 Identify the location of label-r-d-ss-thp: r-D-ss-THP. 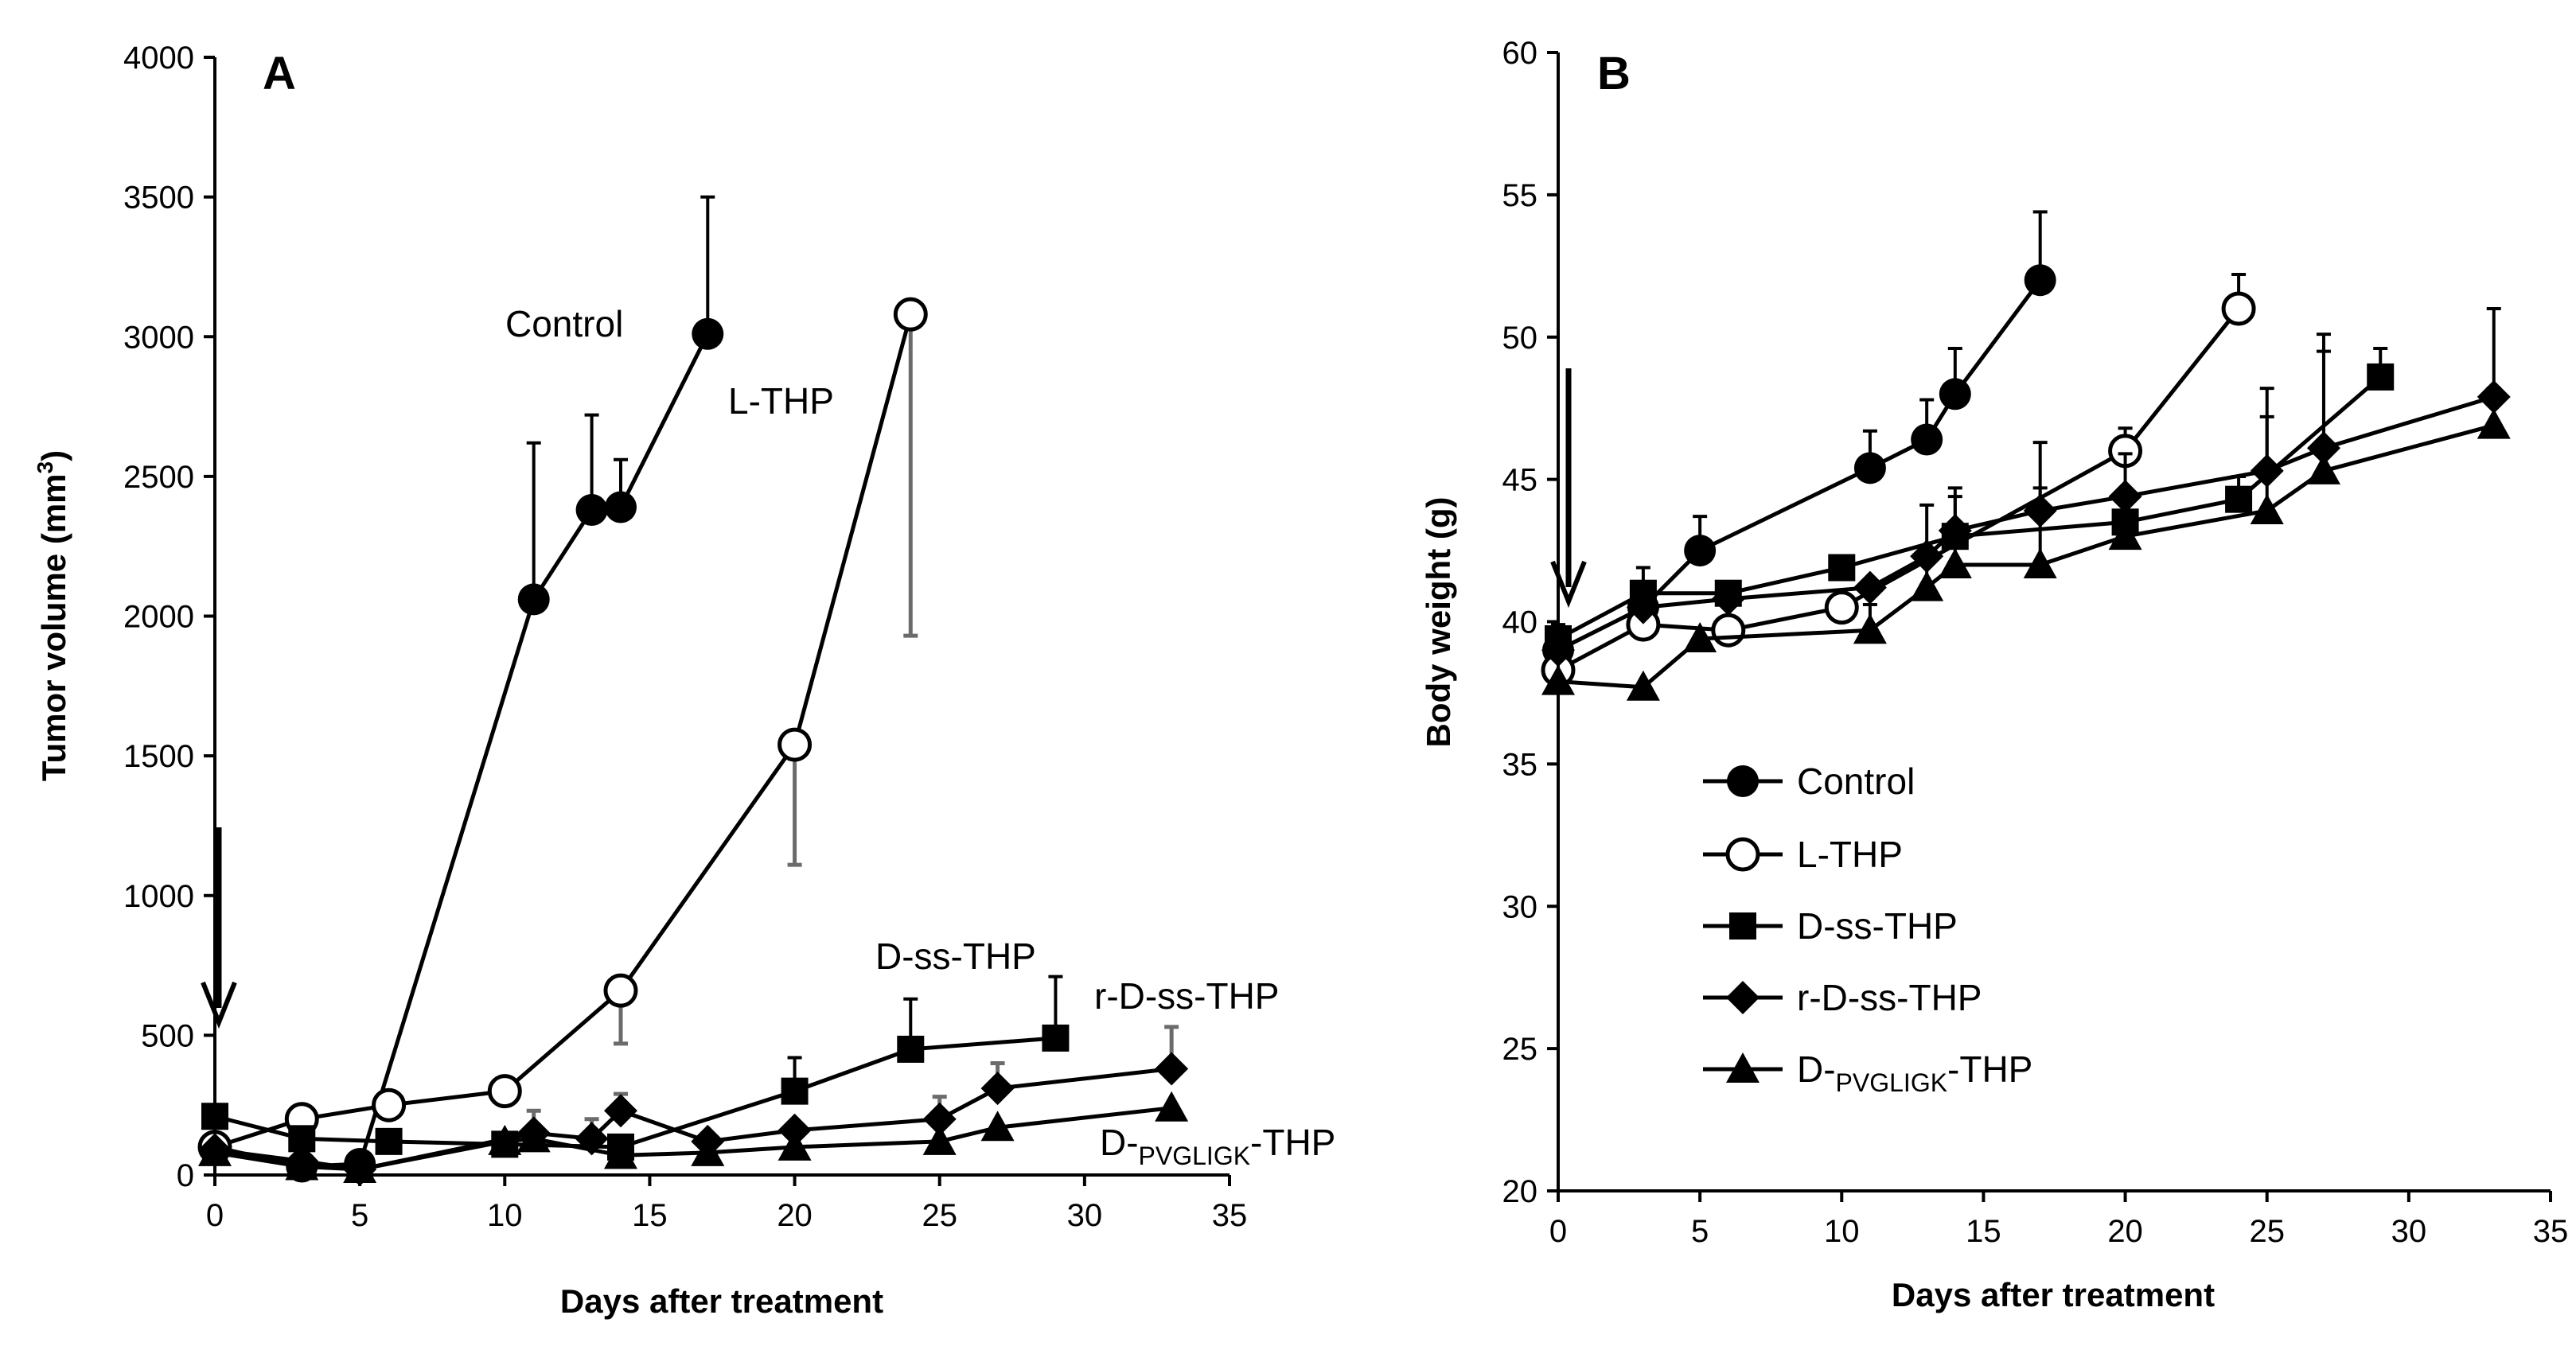
(1187, 996).